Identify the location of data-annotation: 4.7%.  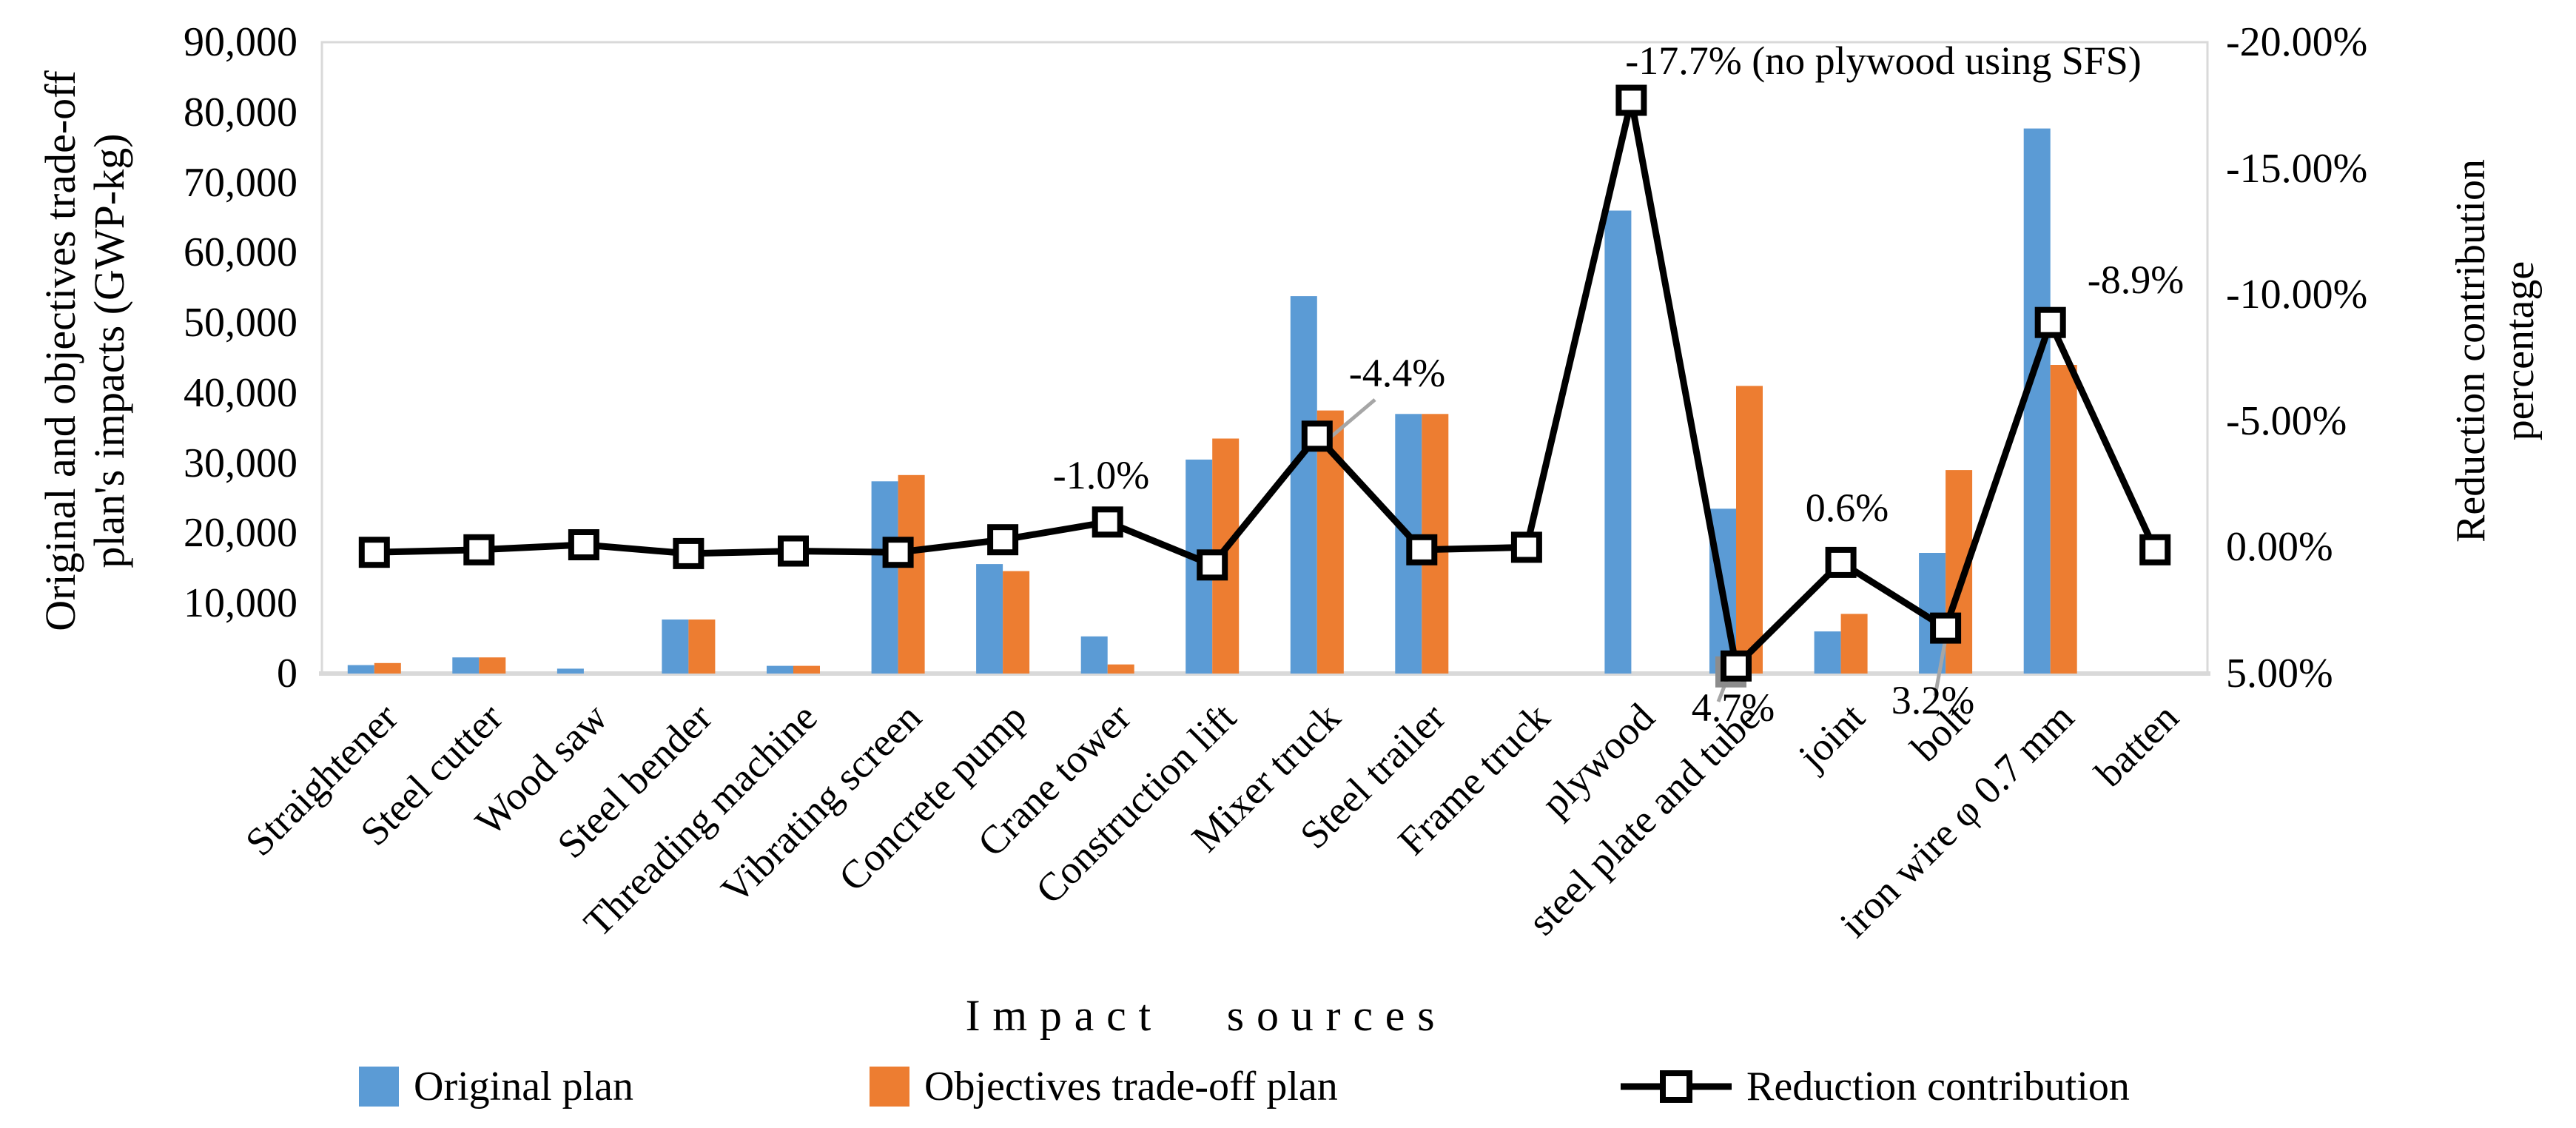
(1733, 707).